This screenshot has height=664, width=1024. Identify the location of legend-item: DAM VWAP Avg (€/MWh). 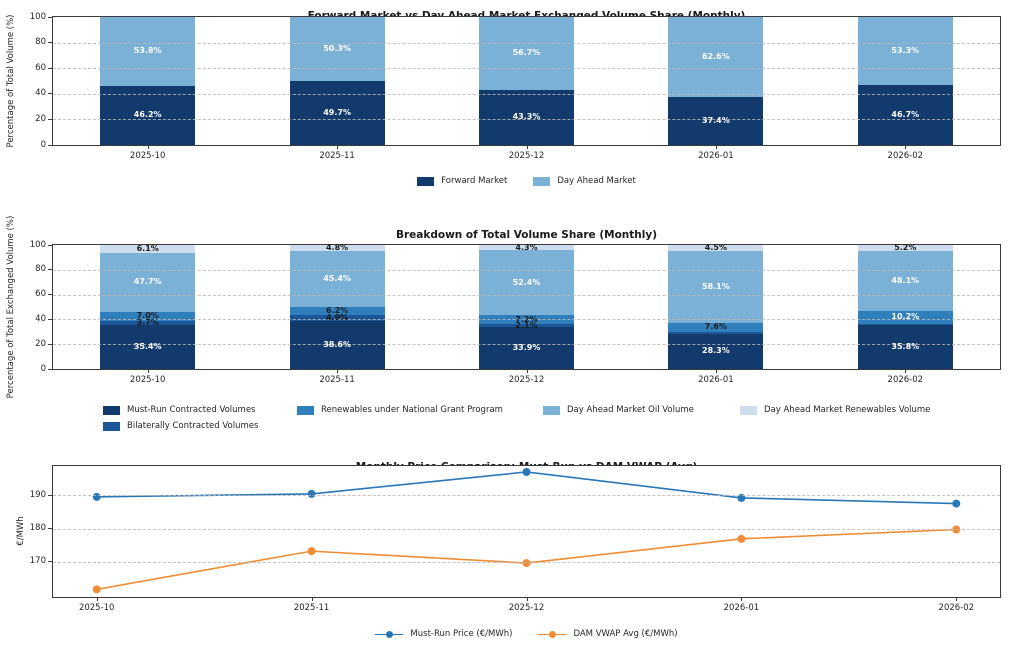
(608, 634).